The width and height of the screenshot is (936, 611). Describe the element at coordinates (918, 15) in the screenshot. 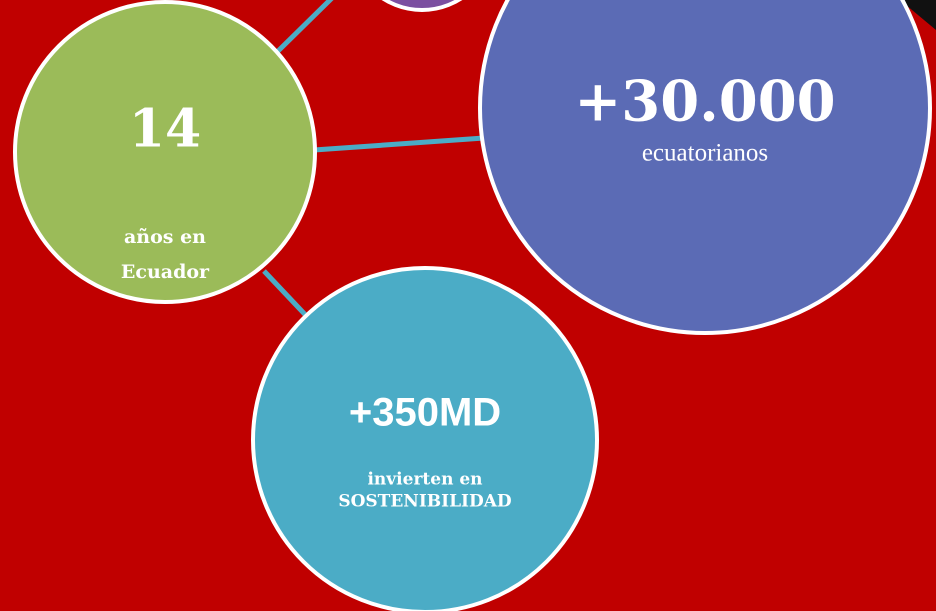

I see `corner-shape` at that location.